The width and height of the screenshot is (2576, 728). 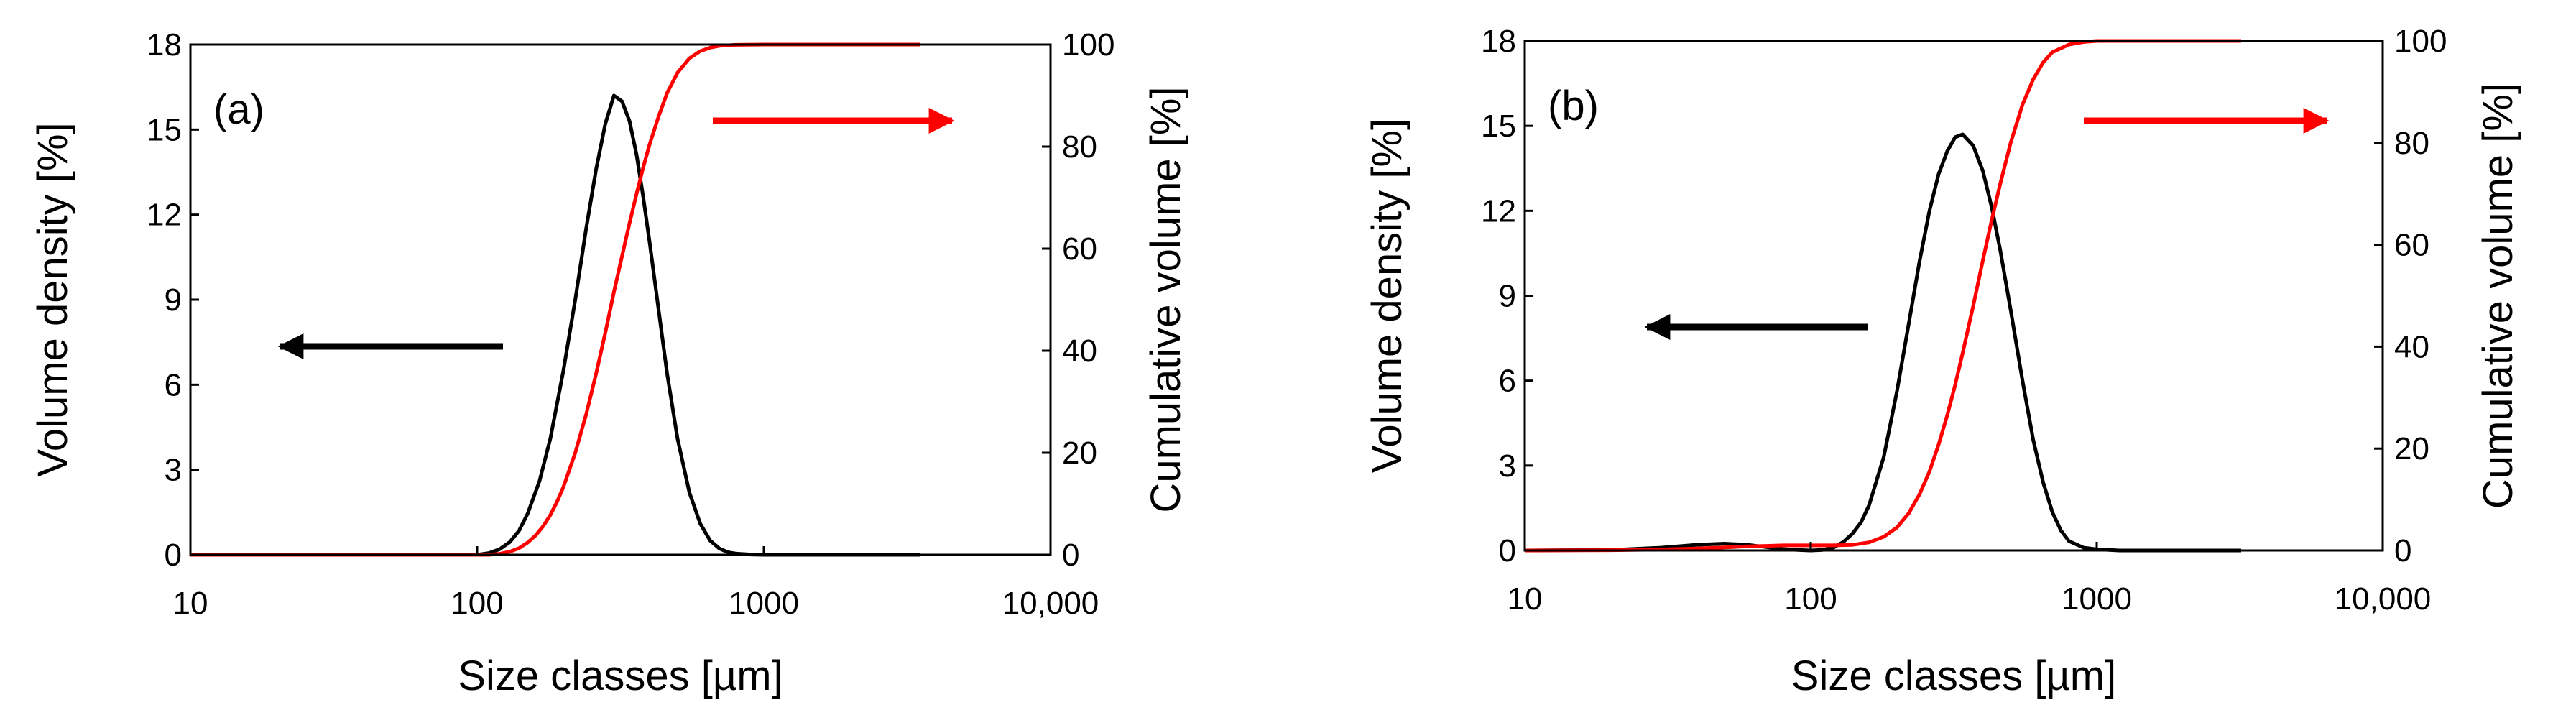 I want to click on panel-label: (a), so click(x=239, y=109).